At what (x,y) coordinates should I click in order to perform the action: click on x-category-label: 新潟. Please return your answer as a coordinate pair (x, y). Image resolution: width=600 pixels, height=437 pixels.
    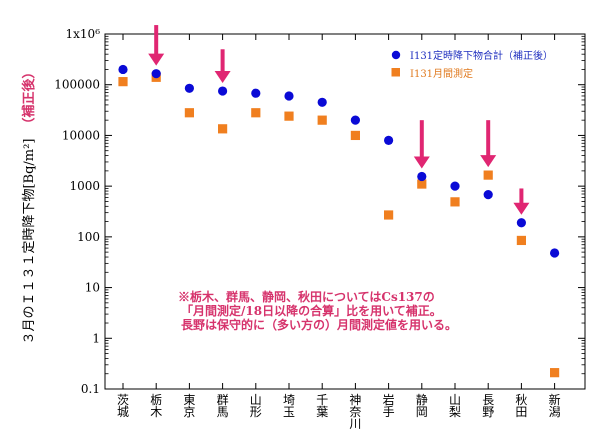
    Looking at the image, I should click on (555, 405).